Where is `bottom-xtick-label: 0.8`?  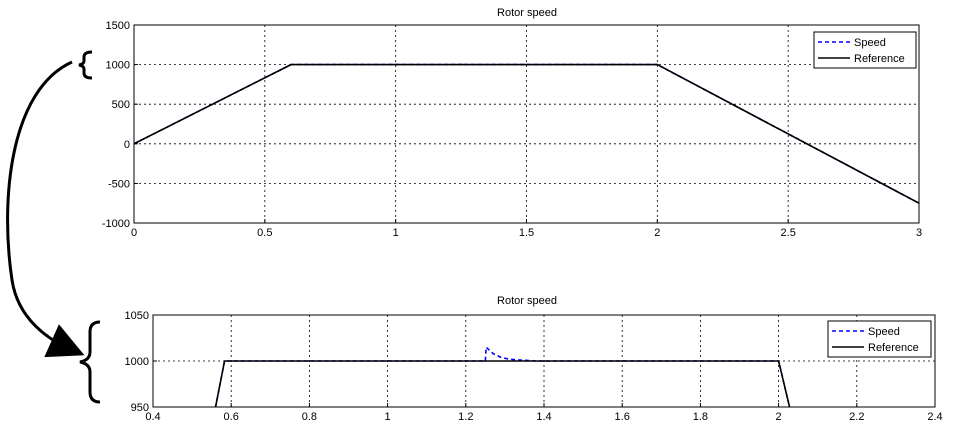 bottom-xtick-label: 0.8 is located at coordinates (309, 417).